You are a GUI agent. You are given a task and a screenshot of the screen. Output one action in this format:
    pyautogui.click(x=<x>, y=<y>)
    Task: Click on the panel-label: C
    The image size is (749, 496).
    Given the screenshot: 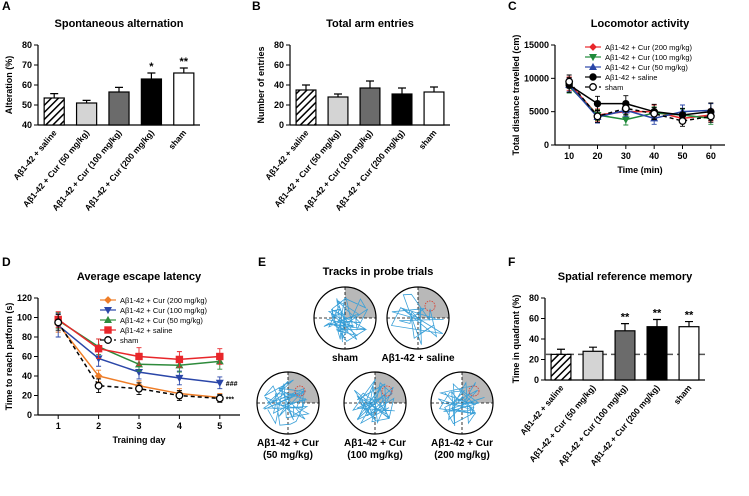 What is the action you would take?
    pyautogui.click(x=512, y=6)
    